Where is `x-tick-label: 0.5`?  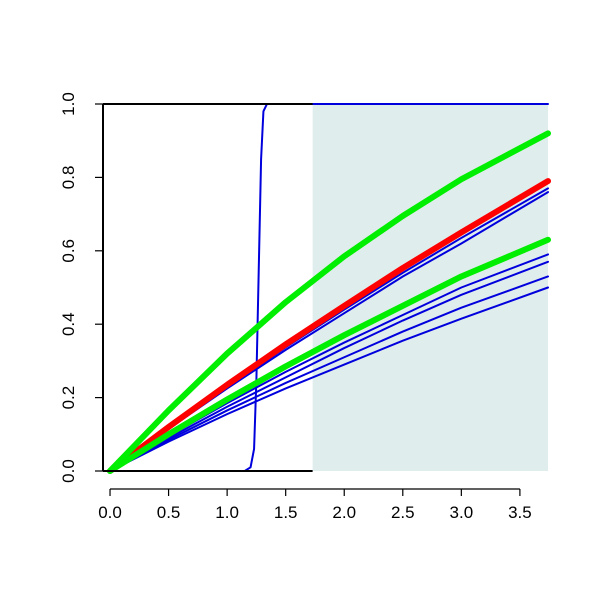
x-tick-label: 0.5 is located at coordinates (169, 512).